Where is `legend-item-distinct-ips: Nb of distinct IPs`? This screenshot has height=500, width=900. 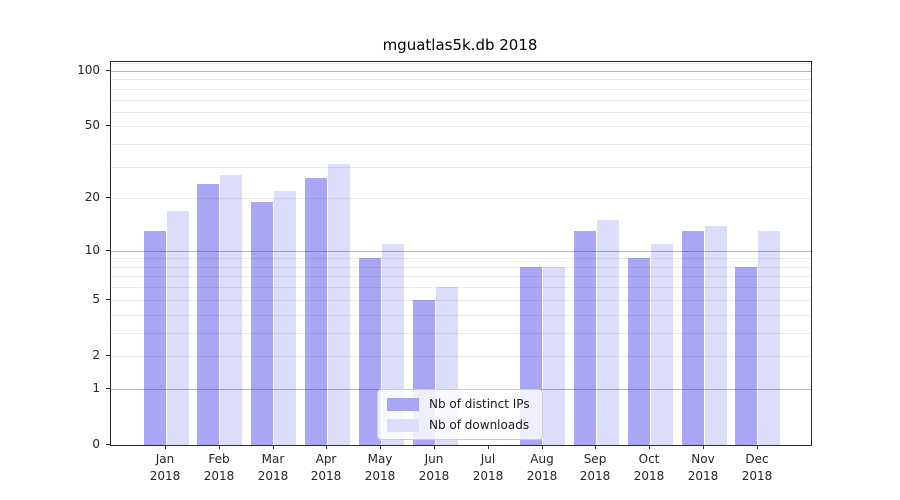 legend-item-distinct-ips: Nb of distinct IPs is located at coordinates (458, 404).